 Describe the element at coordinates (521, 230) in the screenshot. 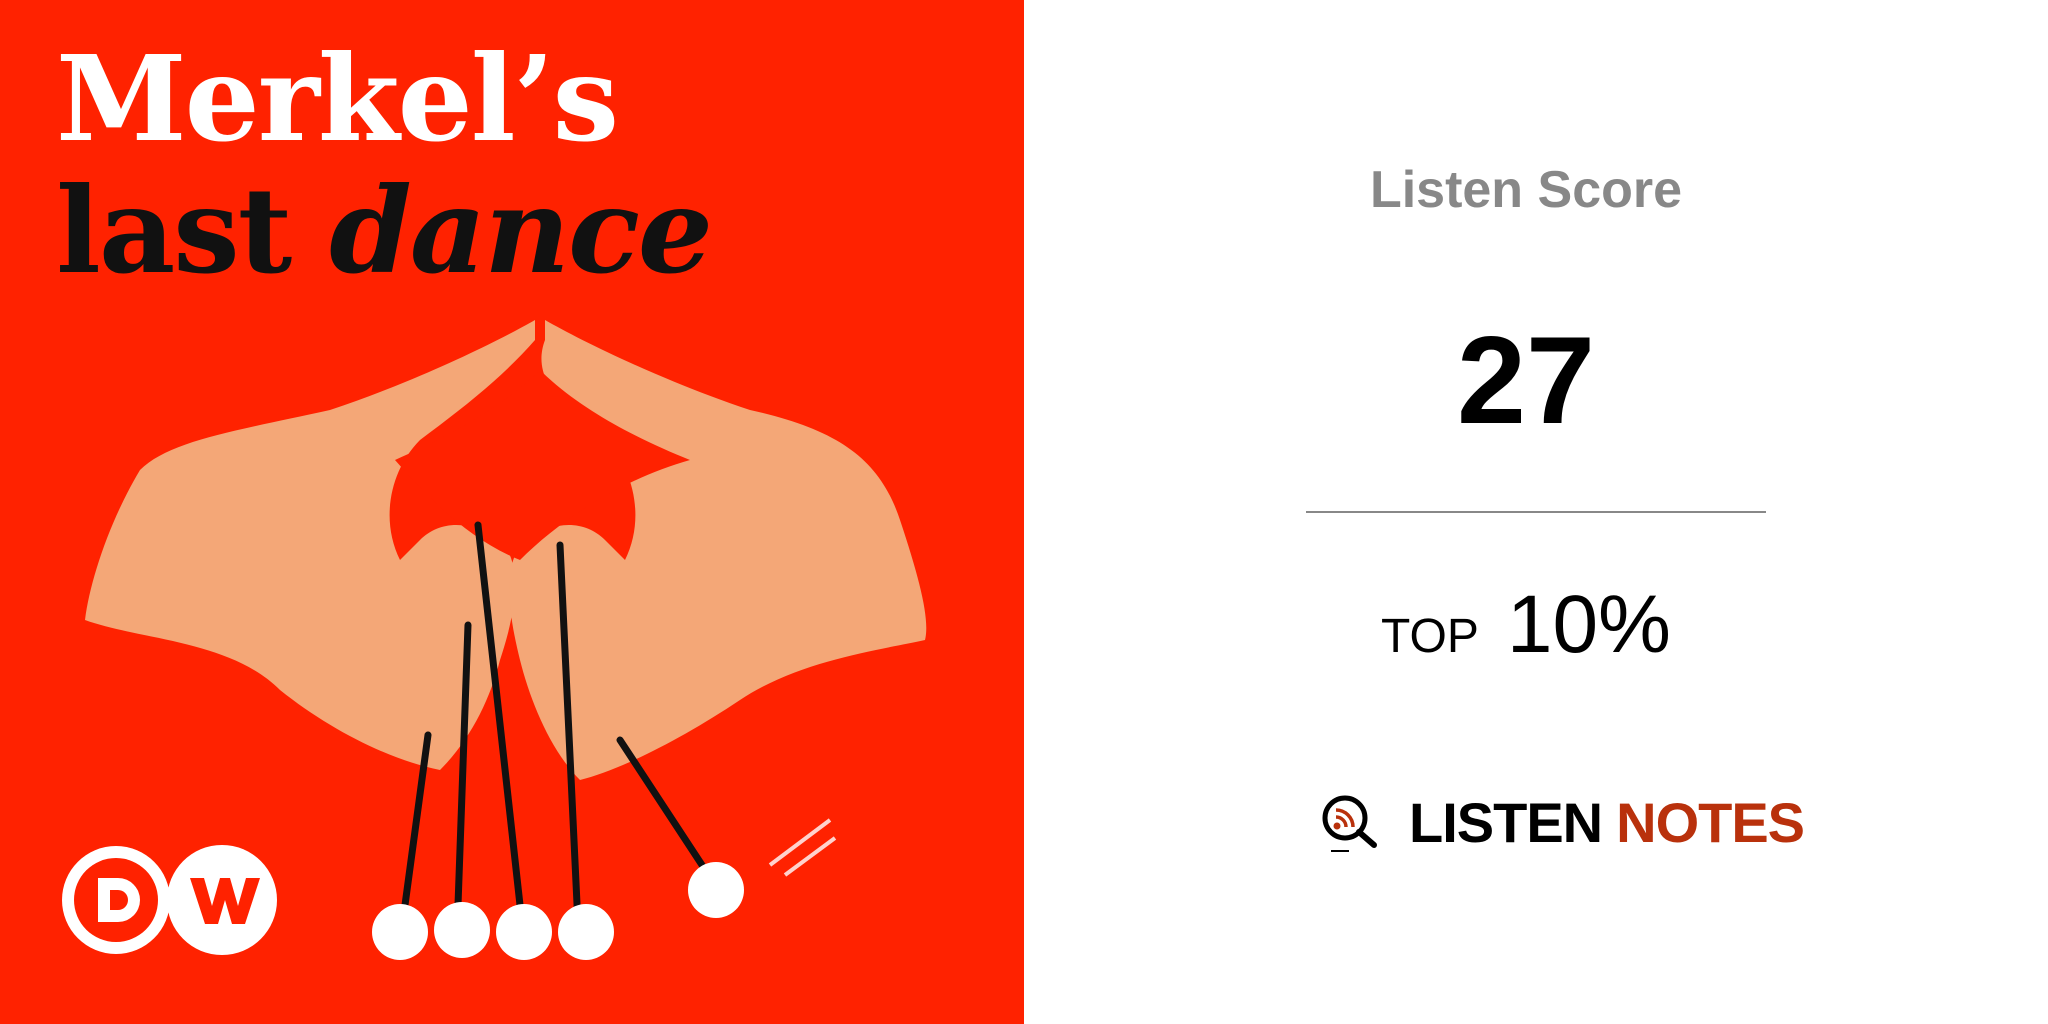

I see `title-italic: dance` at that location.